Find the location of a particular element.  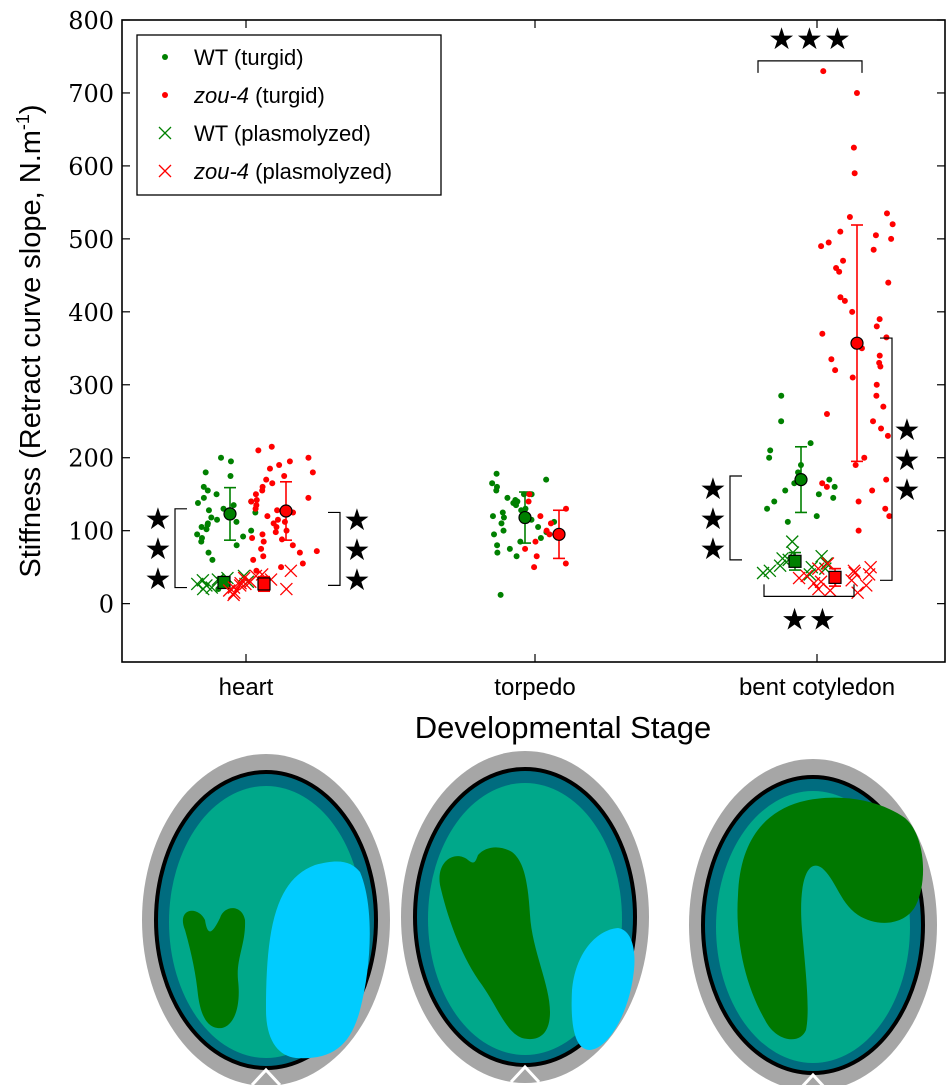

x-tick-label: bent cotyledon is located at coordinates (817, 687).